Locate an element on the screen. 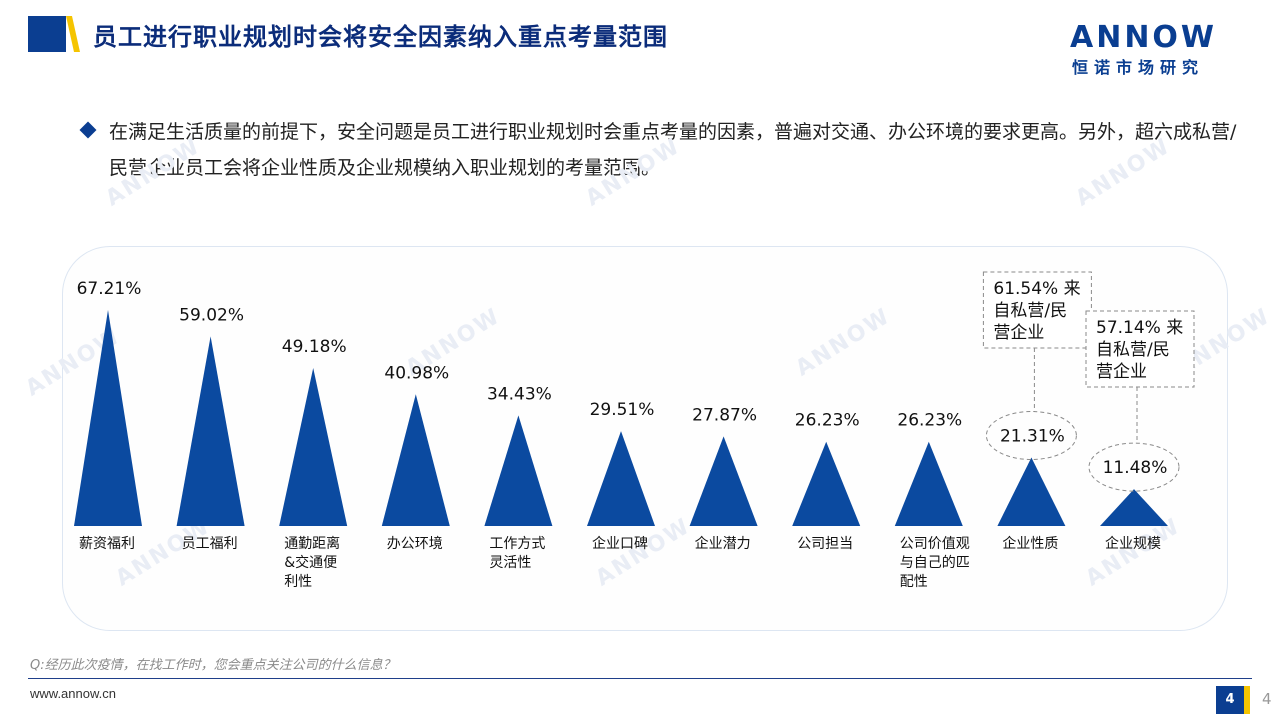 The height and width of the screenshot is (720, 1280). brand-logo-subtitle: 恒诺市场研究 is located at coordinates (1138, 67).